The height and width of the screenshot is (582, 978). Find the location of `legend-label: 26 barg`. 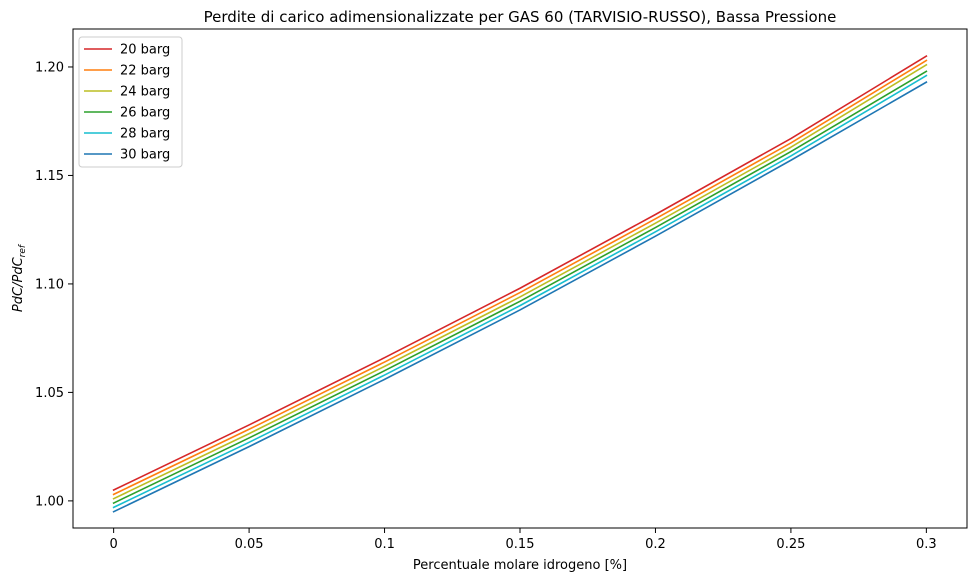

legend-label: 26 barg is located at coordinates (145, 113).